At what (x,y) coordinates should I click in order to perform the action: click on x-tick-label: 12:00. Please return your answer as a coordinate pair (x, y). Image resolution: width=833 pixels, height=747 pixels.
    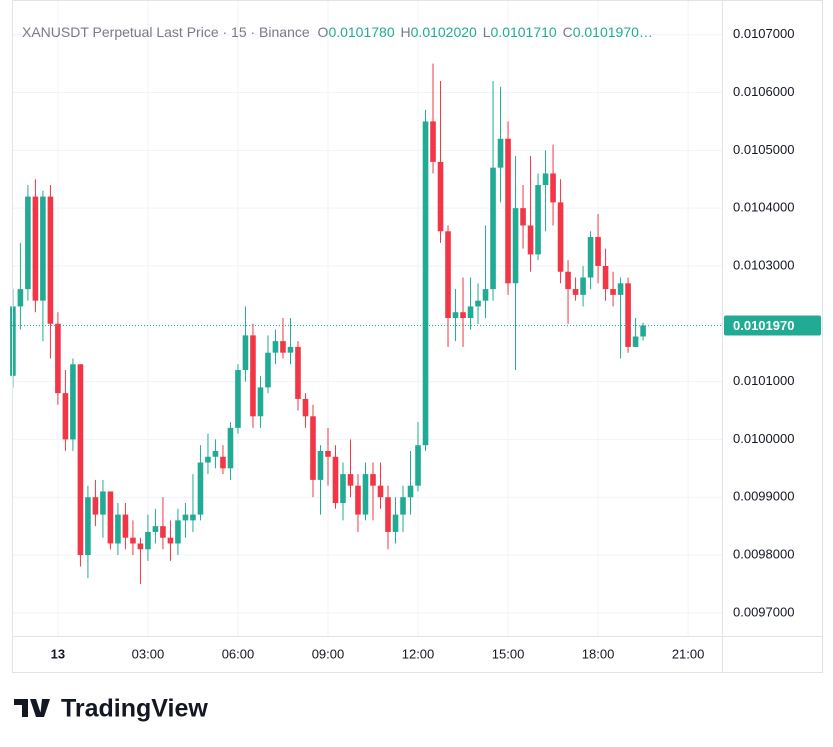
    Looking at the image, I should click on (418, 653).